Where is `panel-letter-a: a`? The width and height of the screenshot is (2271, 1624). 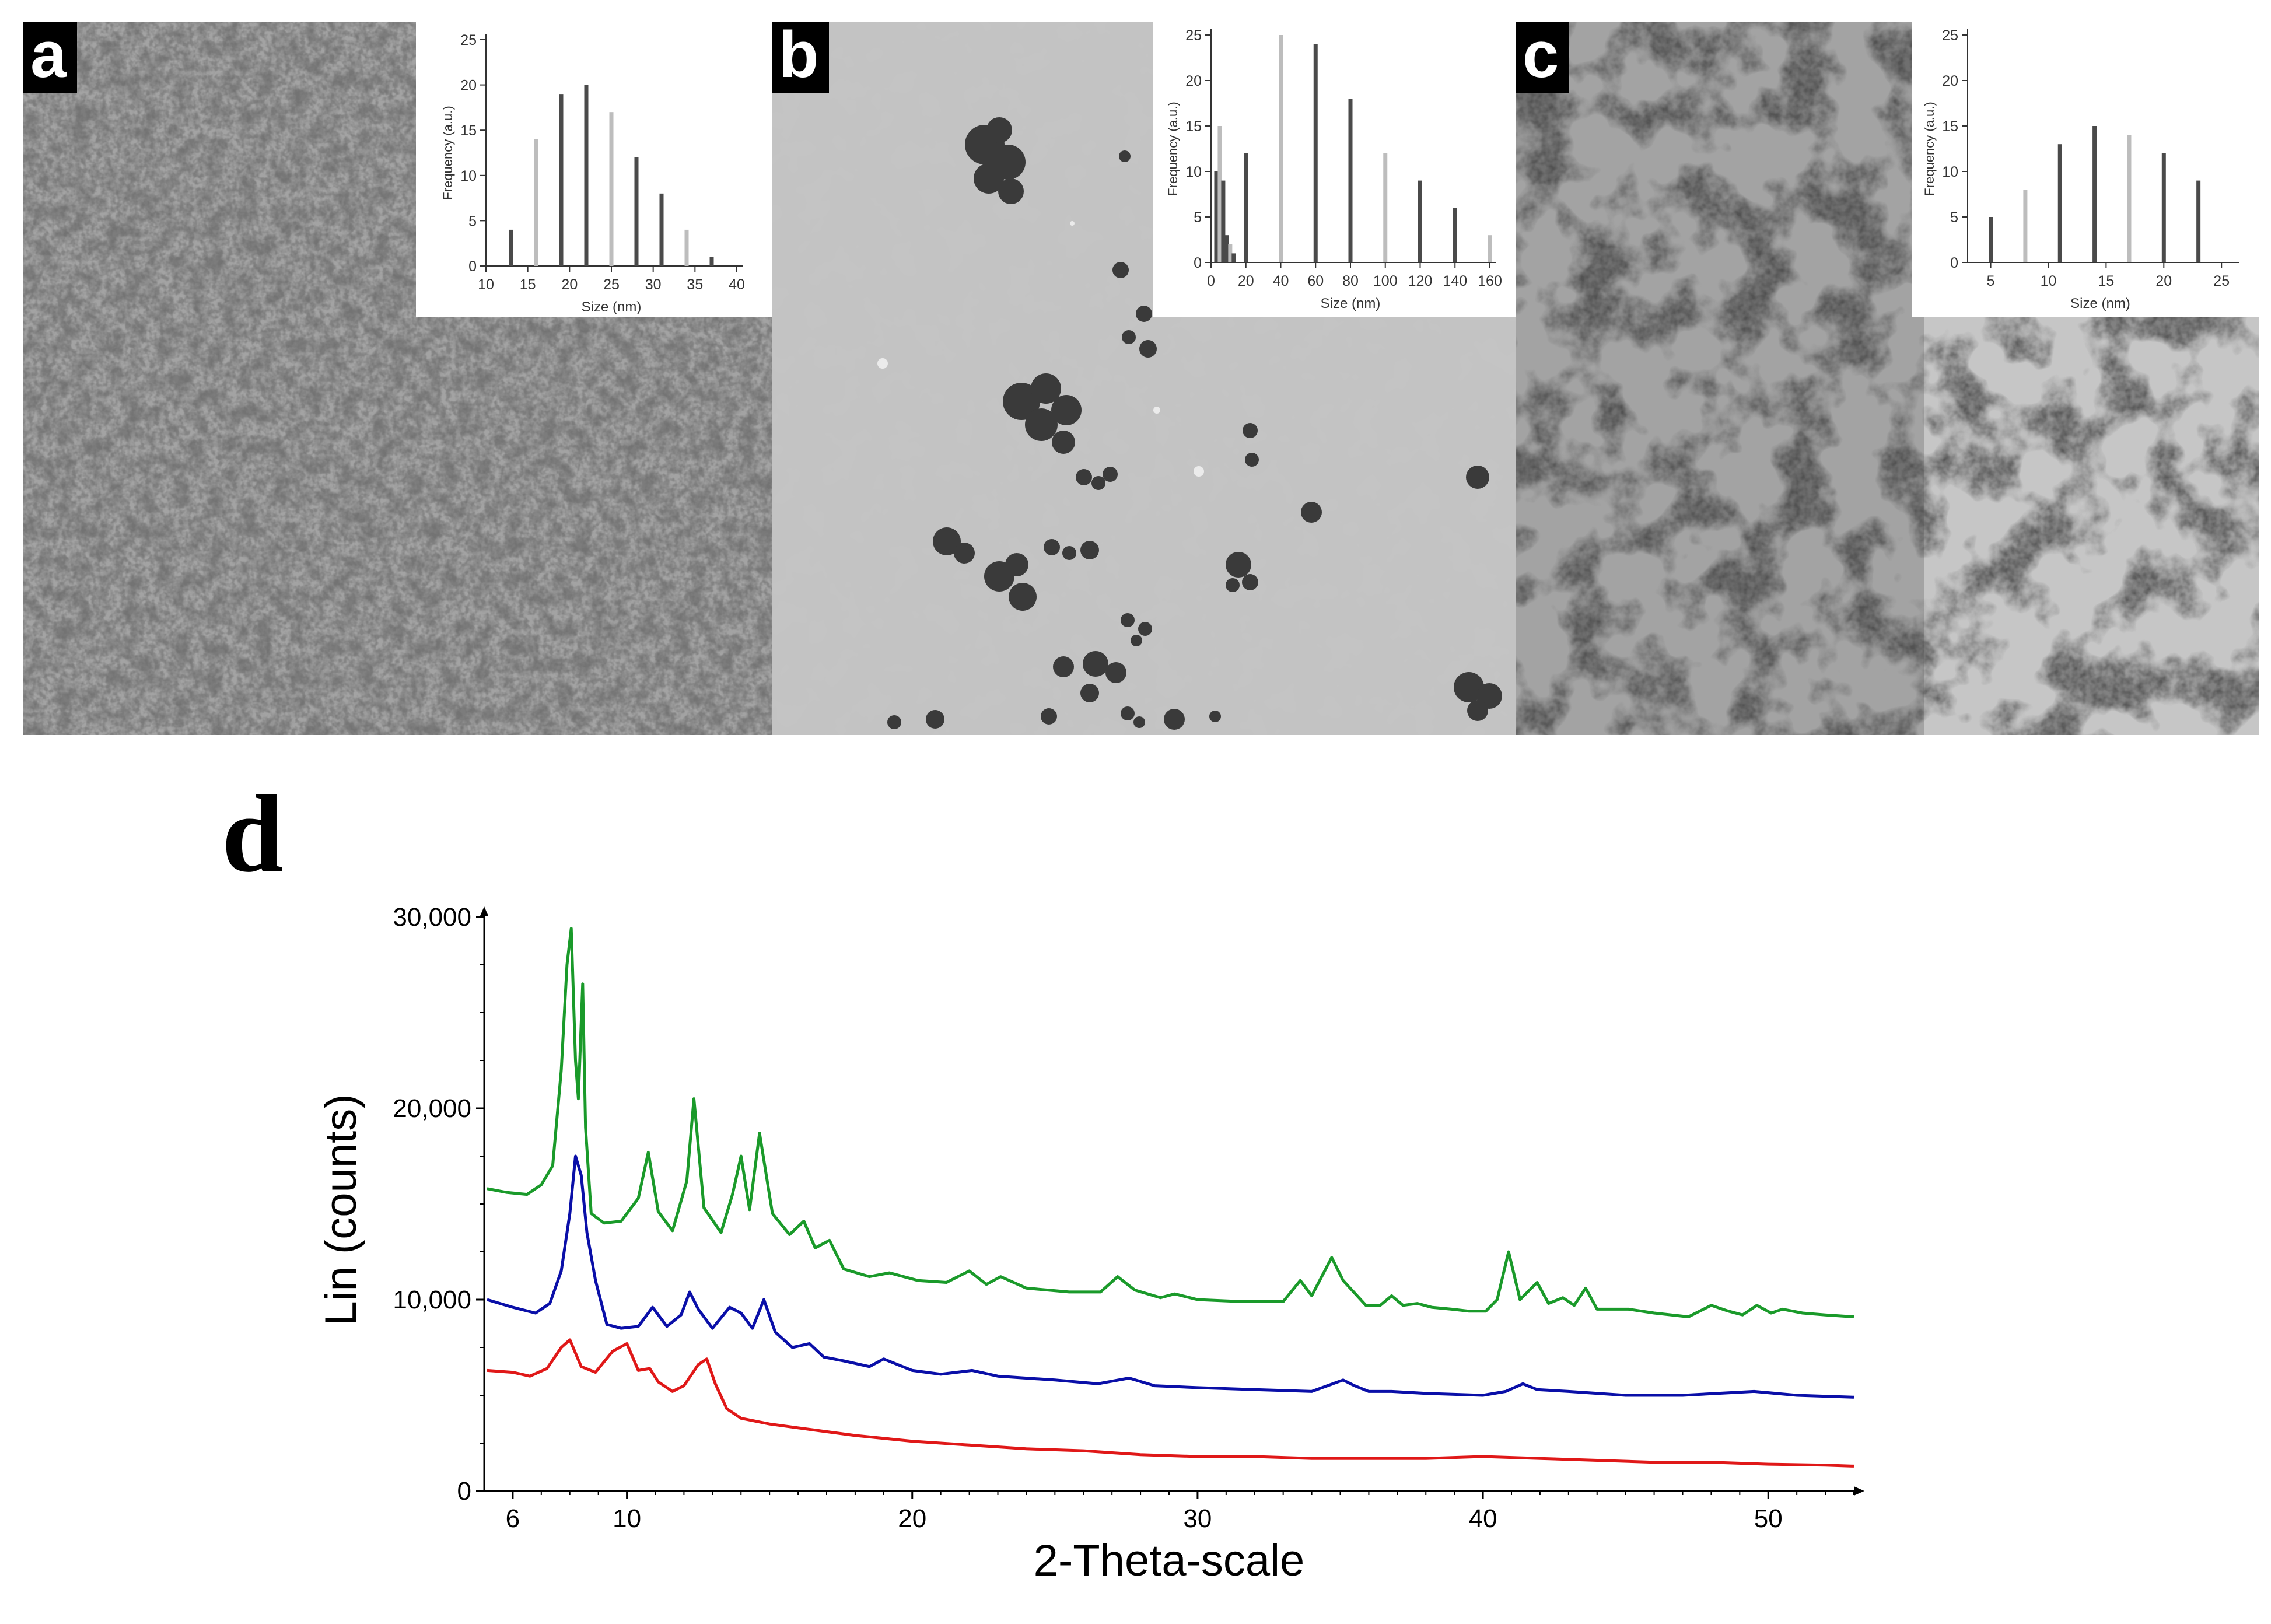
panel-letter-a: a is located at coordinates (50, 57).